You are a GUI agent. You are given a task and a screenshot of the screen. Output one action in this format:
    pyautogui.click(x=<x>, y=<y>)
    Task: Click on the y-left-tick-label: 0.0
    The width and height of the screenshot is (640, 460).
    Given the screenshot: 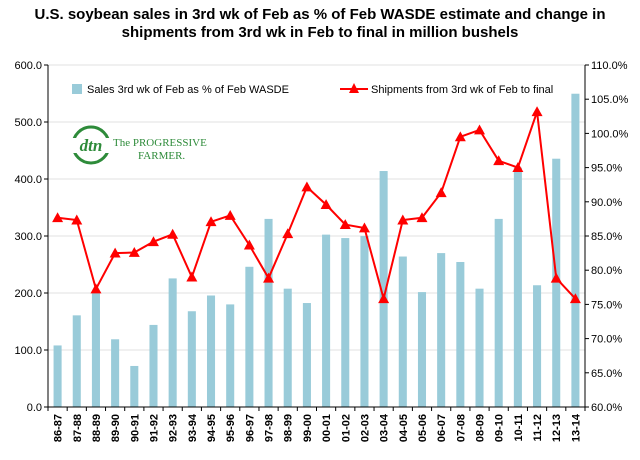 What is the action you would take?
    pyautogui.click(x=34, y=408)
    